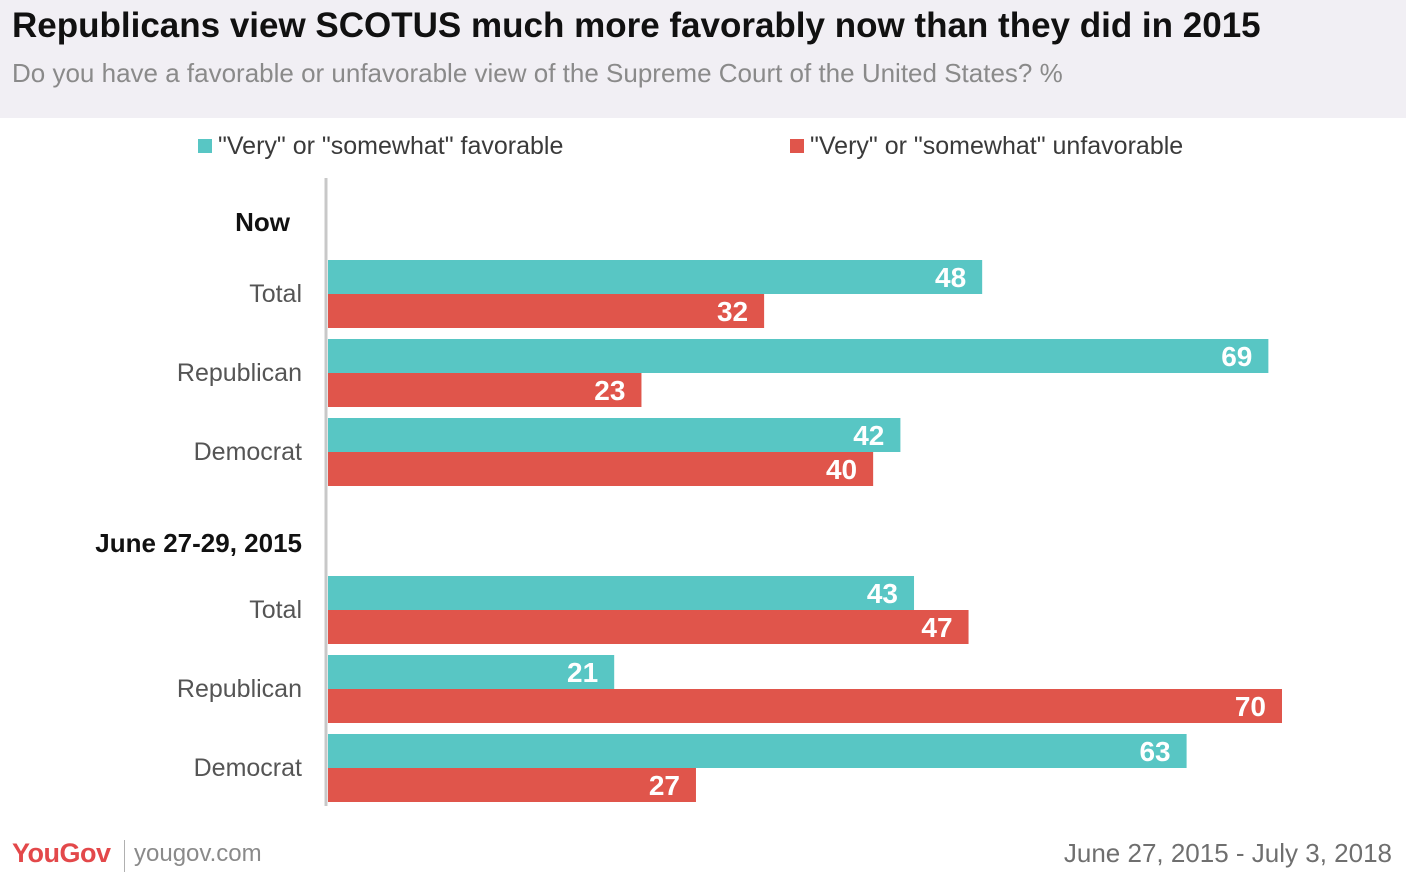  What do you see at coordinates (882, 593) in the screenshot?
I see `data-label: 43` at bounding box center [882, 593].